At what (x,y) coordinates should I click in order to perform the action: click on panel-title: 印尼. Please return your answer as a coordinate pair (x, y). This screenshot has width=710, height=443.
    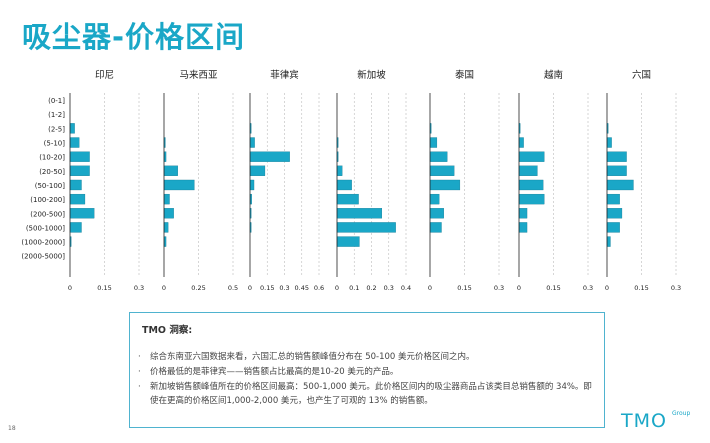
    Looking at the image, I should click on (104, 75).